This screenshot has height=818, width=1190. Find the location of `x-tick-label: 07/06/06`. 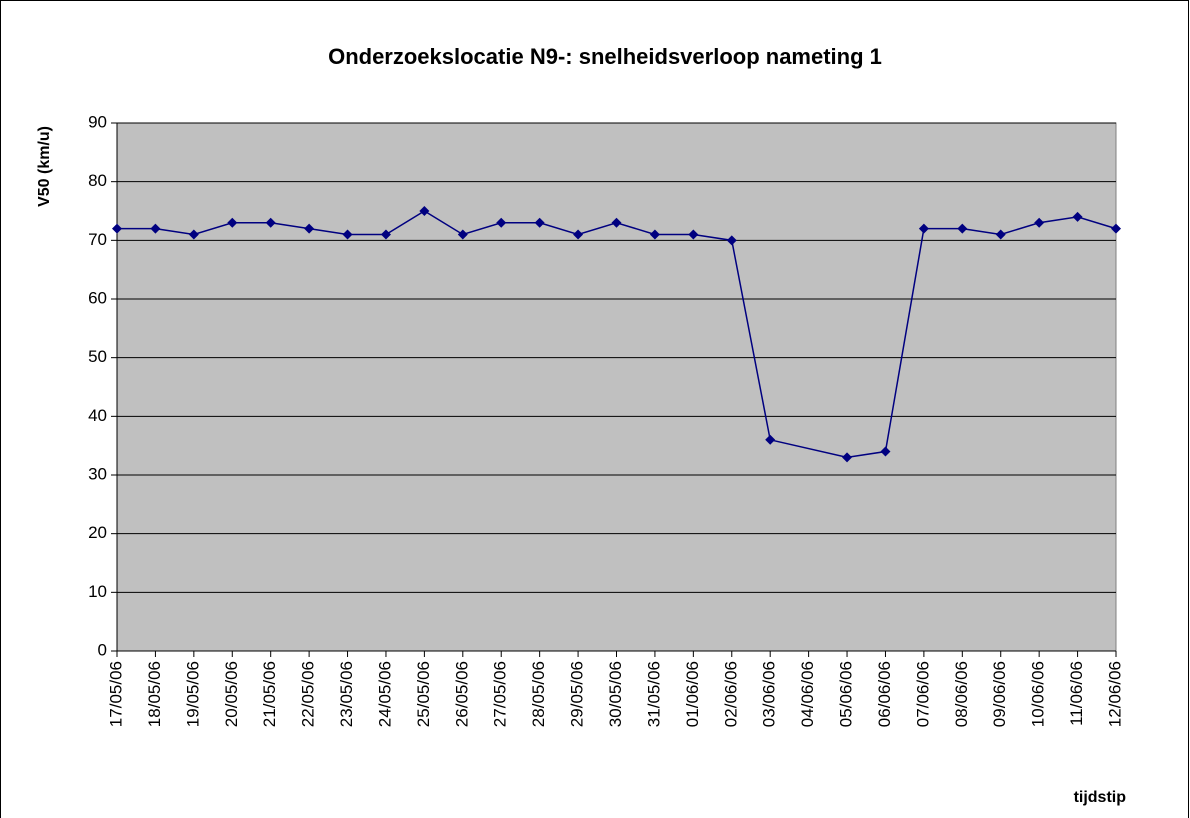

x-tick-label: 07/06/06 is located at coordinates (922, 694).